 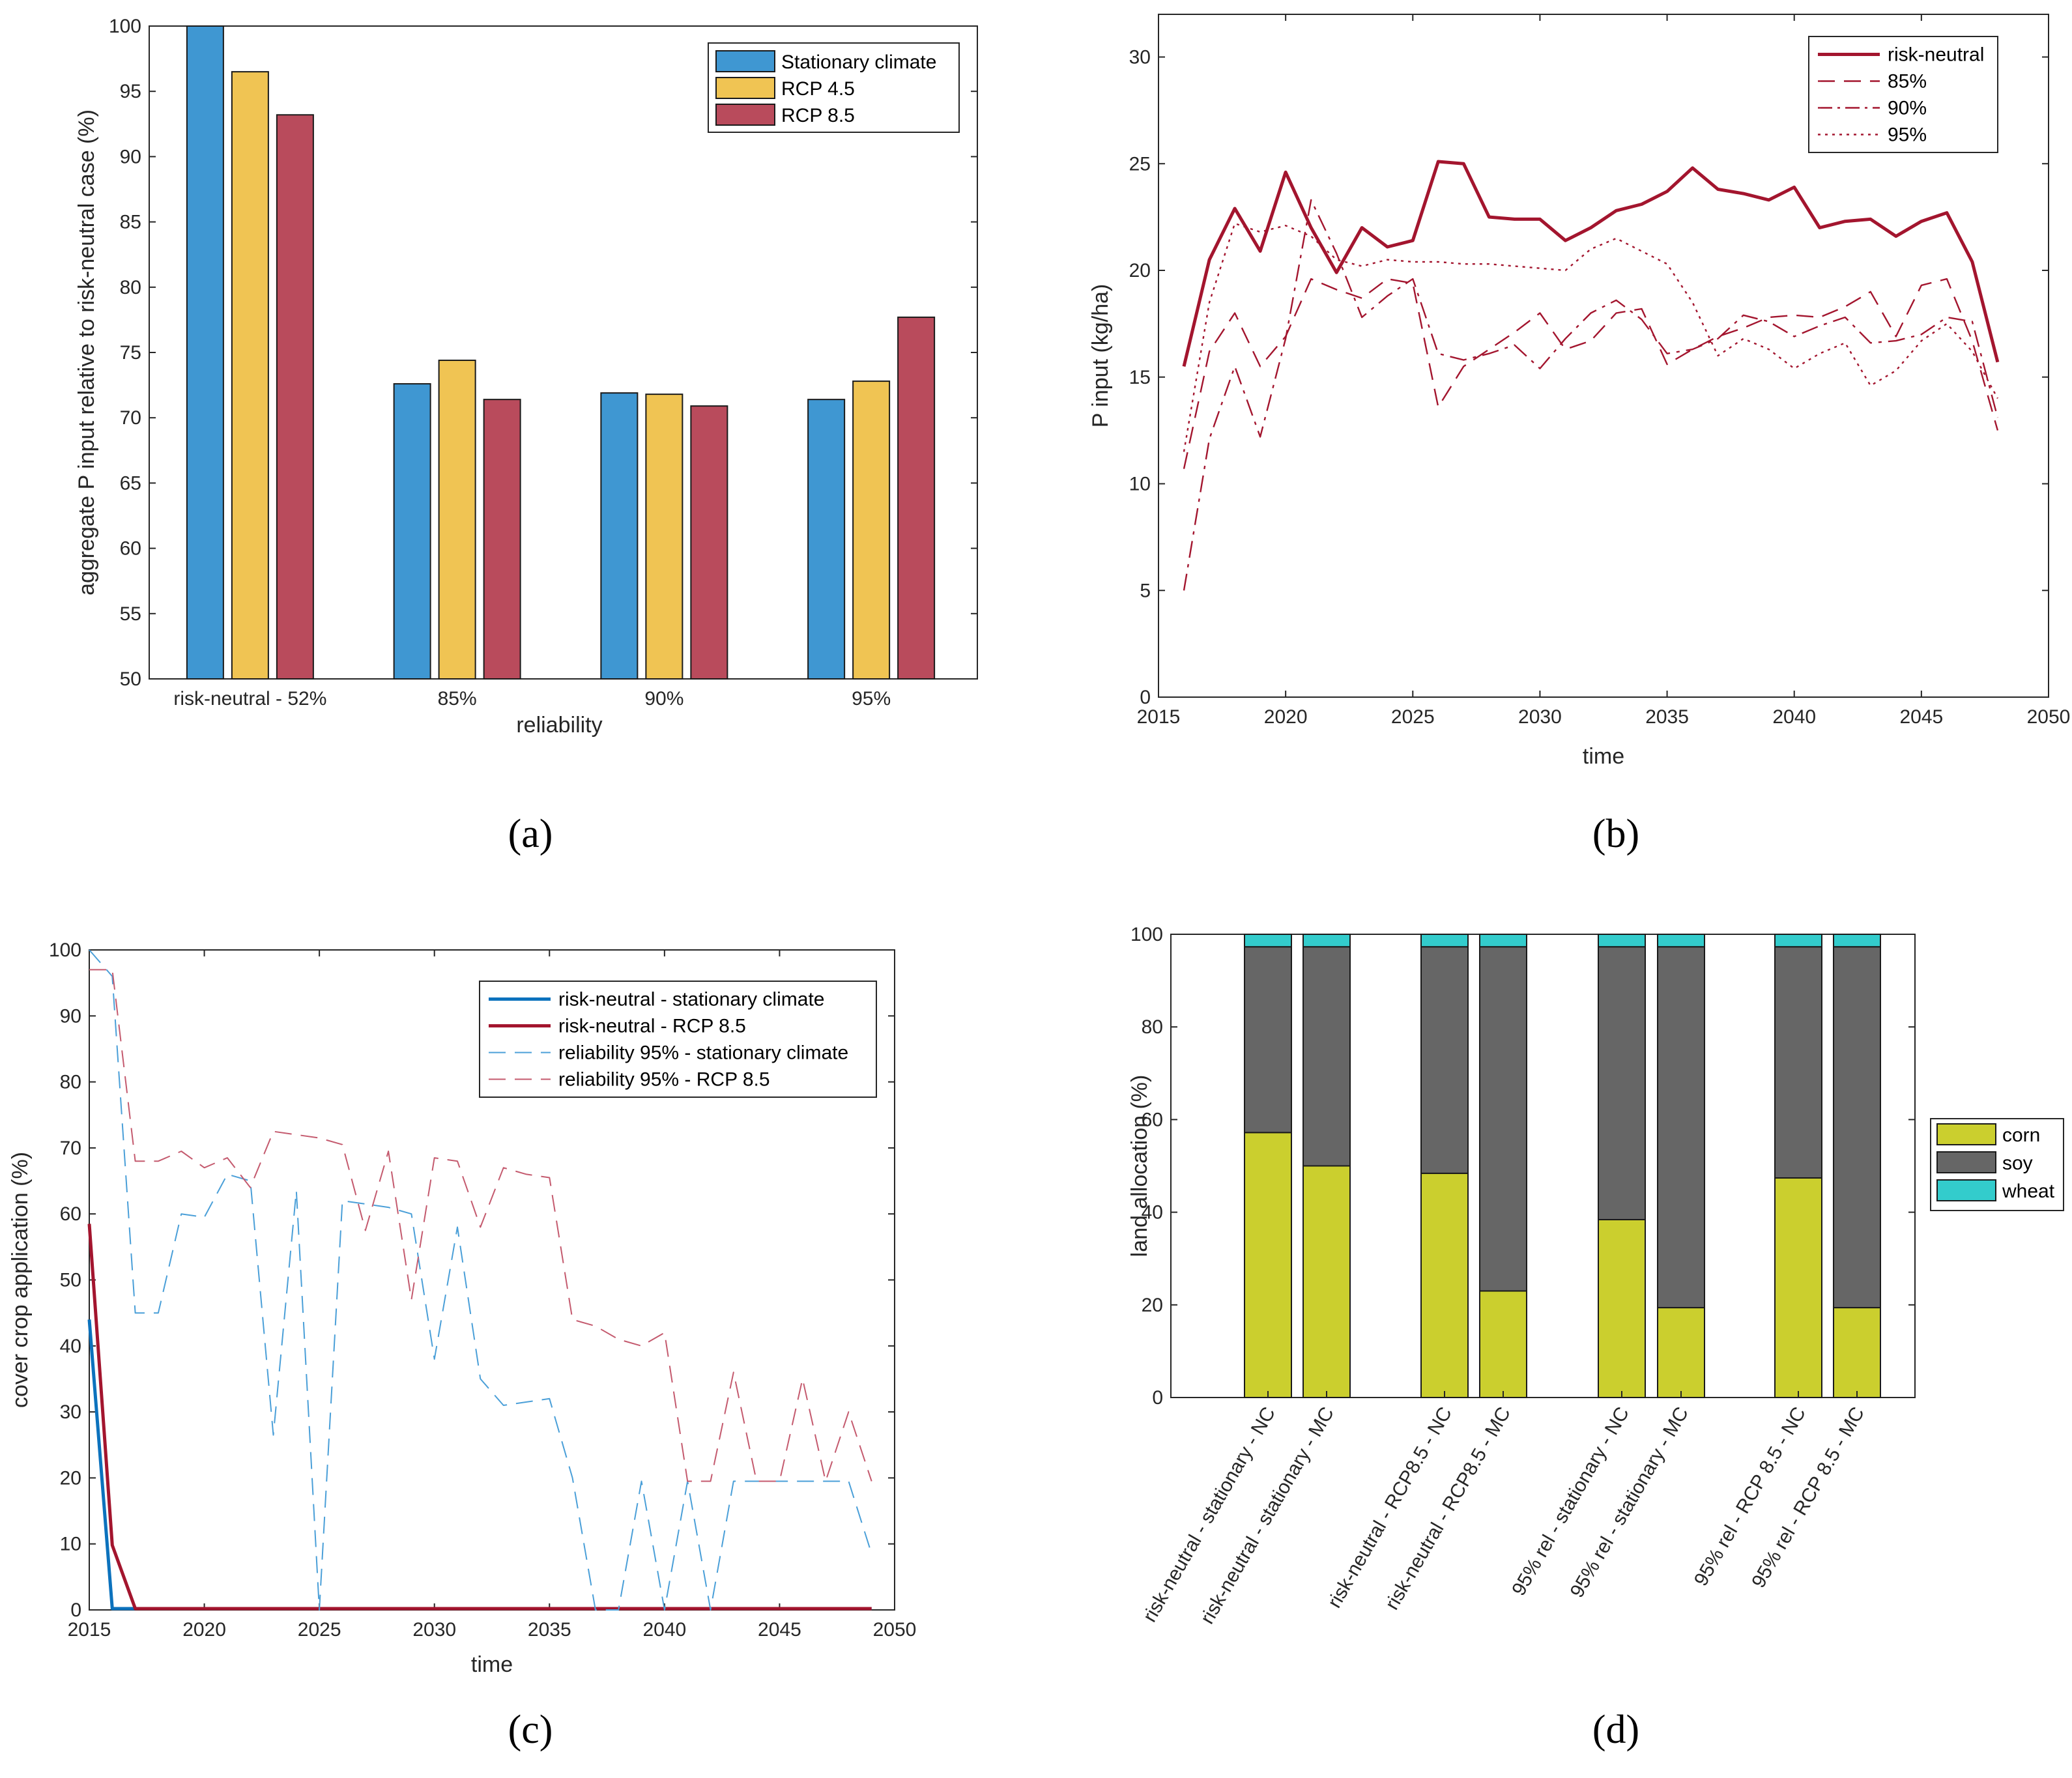 I want to click on a-ytick-label: 80, so click(x=130, y=287).